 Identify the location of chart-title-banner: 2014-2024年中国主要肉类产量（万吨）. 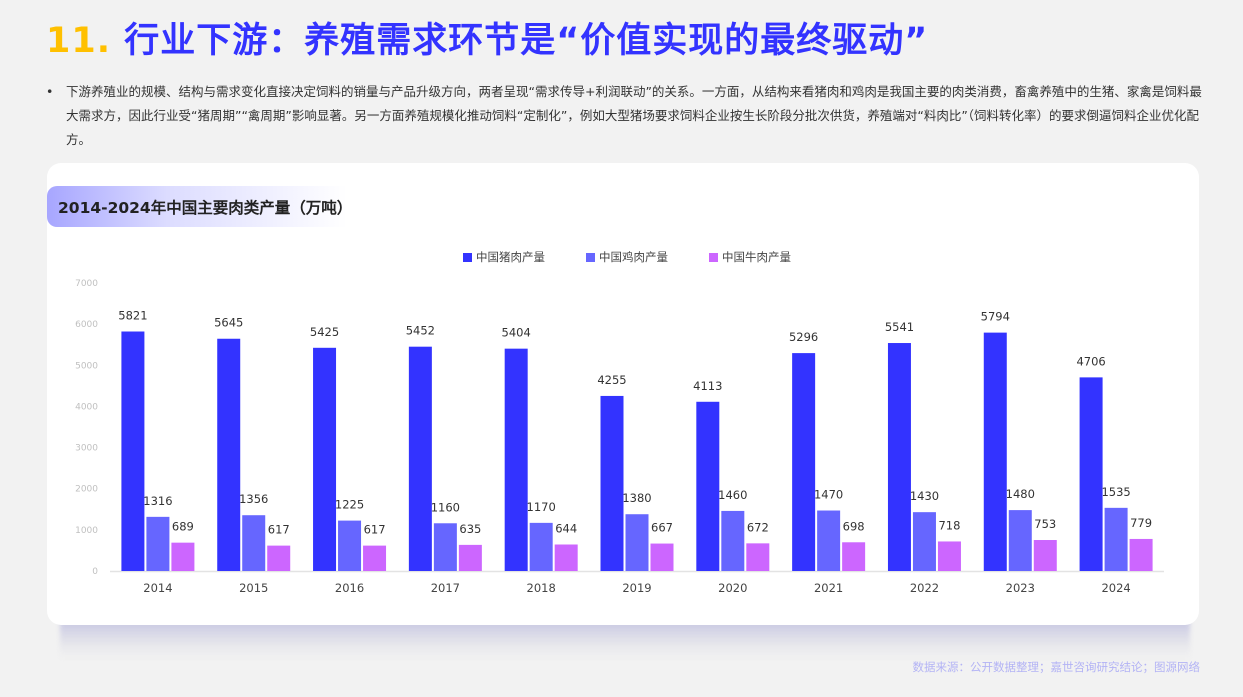
(199, 206).